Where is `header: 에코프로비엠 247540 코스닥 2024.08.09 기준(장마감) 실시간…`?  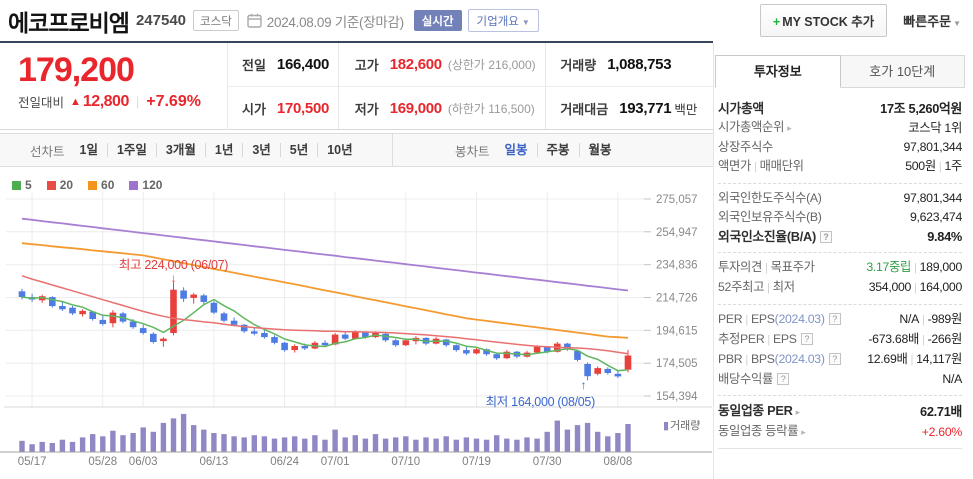
header: 에코프로비엠 247540 코스닥 2024.08.09 기준(장마감) 실시간… is located at coordinates (486, 20).